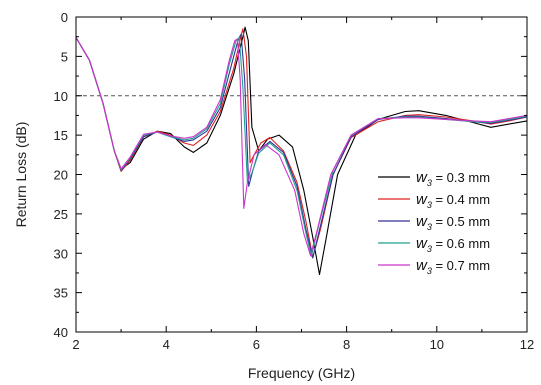 The height and width of the screenshot is (385, 541). What do you see at coordinates (301, 373) in the screenshot?
I see `x-axis-title: Frequency (GHz)` at bounding box center [301, 373].